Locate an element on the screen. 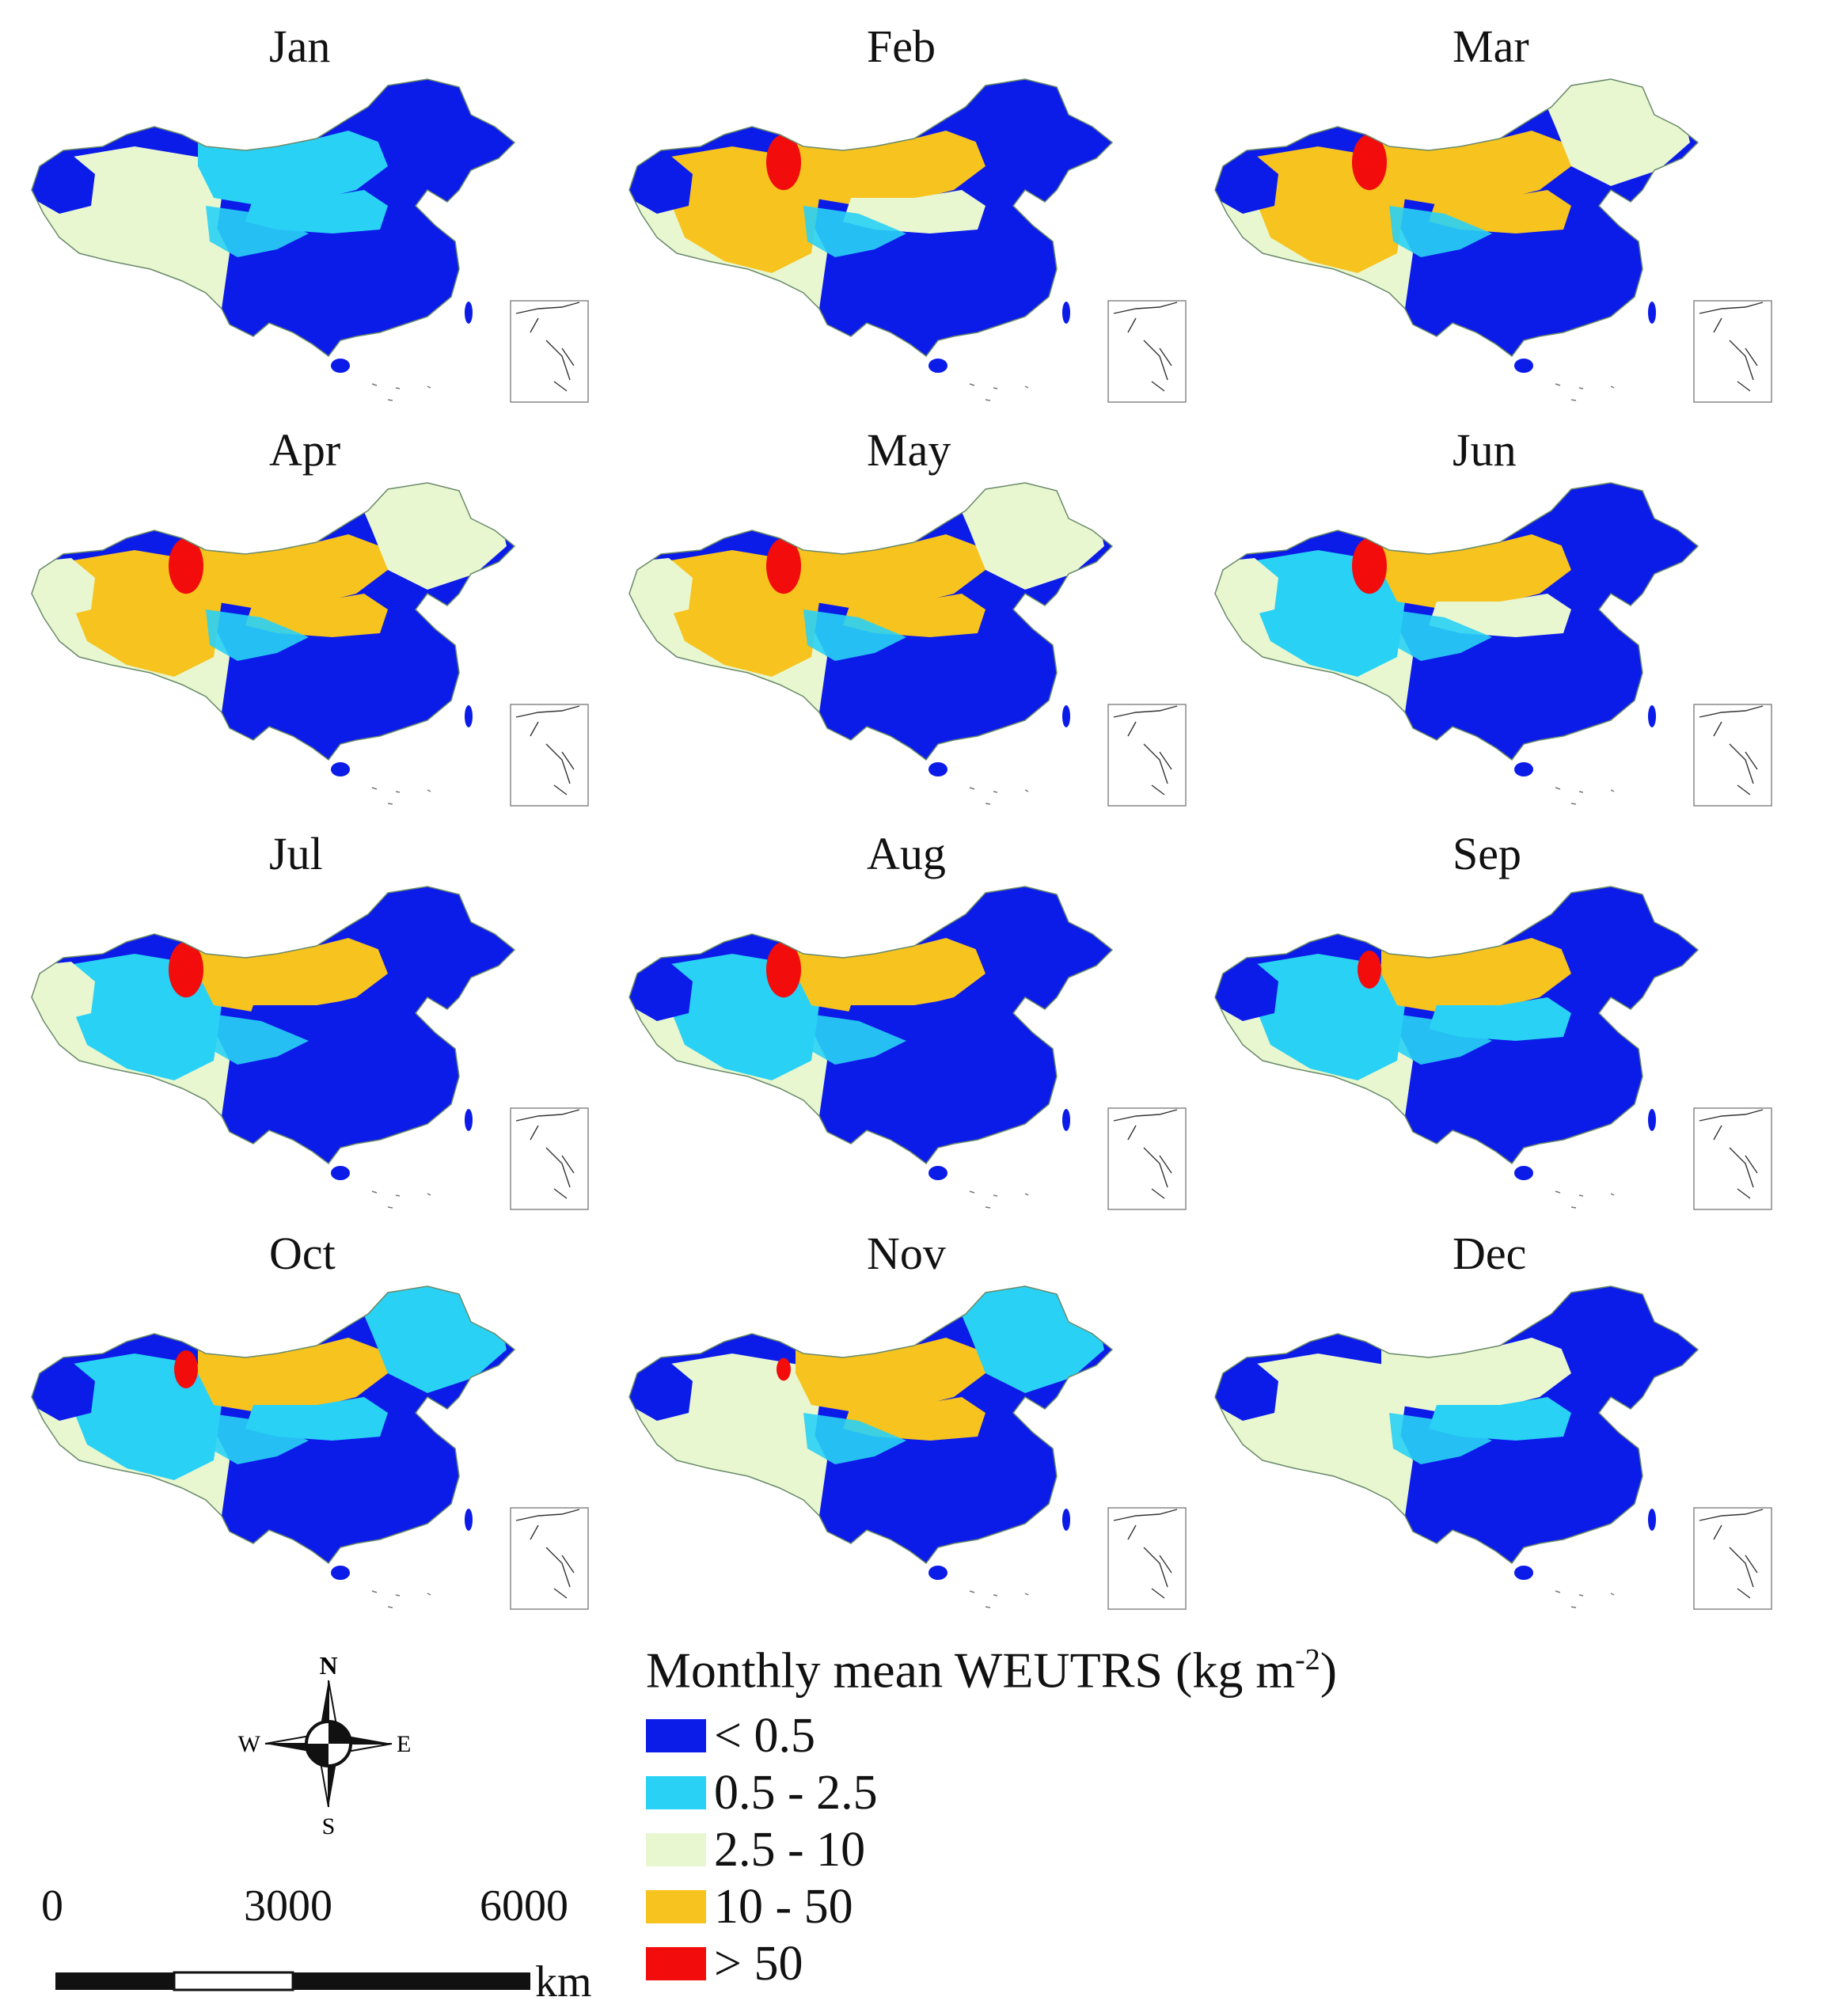 Image resolution: width=1838 pixels, height=2016 pixels. month-panel: Nov is located at coordinates (914, 1429).